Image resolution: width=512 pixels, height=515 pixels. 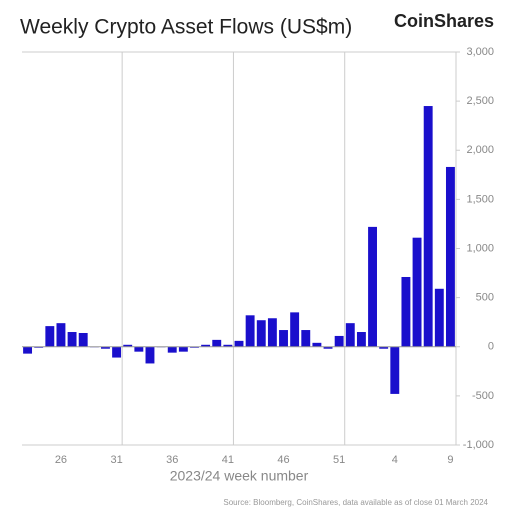 I want to click on x-axis-label: 2023/24 week number, so click(x=239, y=476).